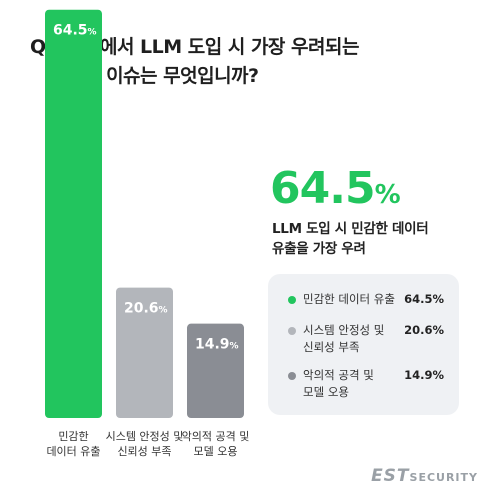 The image size is (500, 500). What do you see at coordinates (162, 76) in the screenshot?
I see `question-text-2: 보안 이슈는 무엇입니까?` at bounding box center [162, 76].